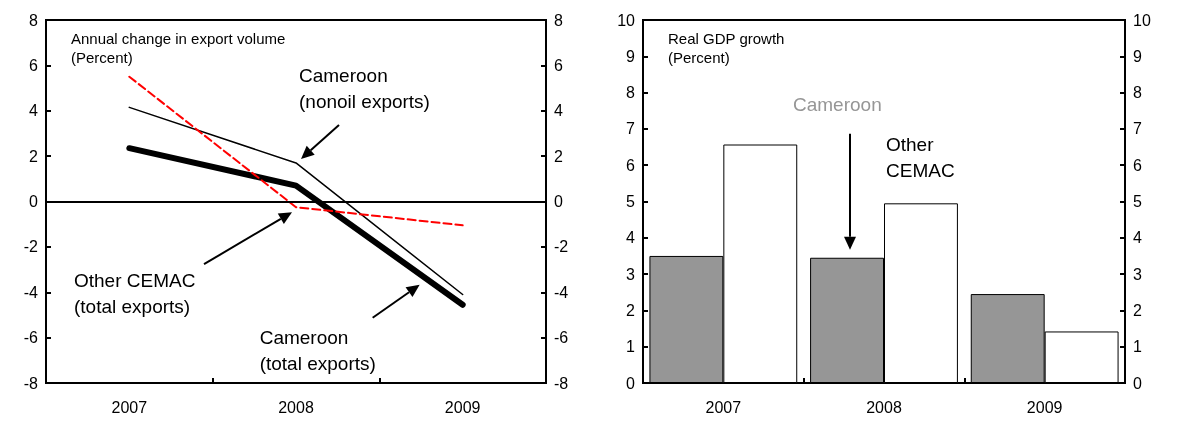 The image size is (1181, 428). What do you see at coordinates (31, 383) in the screenshot?
I see `y-tick-label: -8` at bounding box center [31, 383].